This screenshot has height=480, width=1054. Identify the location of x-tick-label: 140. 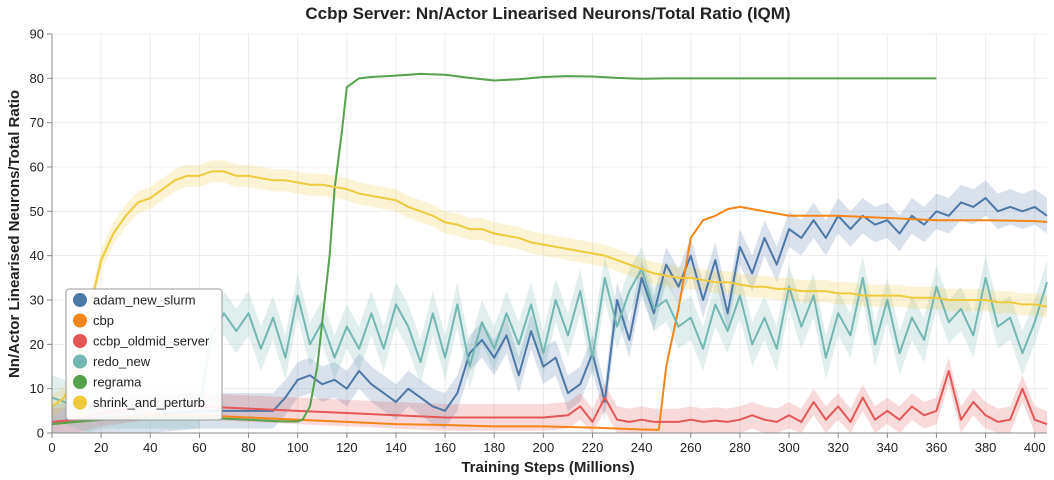
(396, 447).